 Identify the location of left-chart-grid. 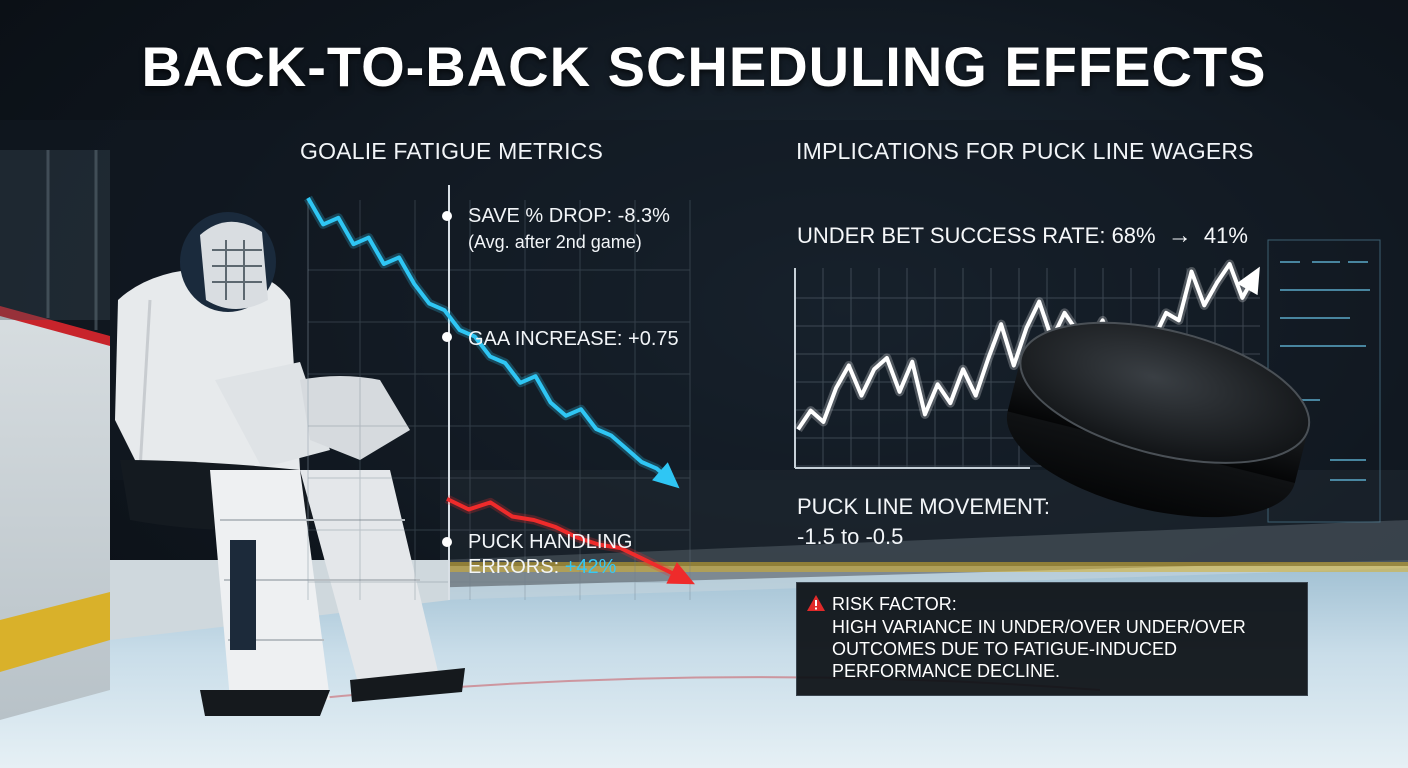
(499, 400).